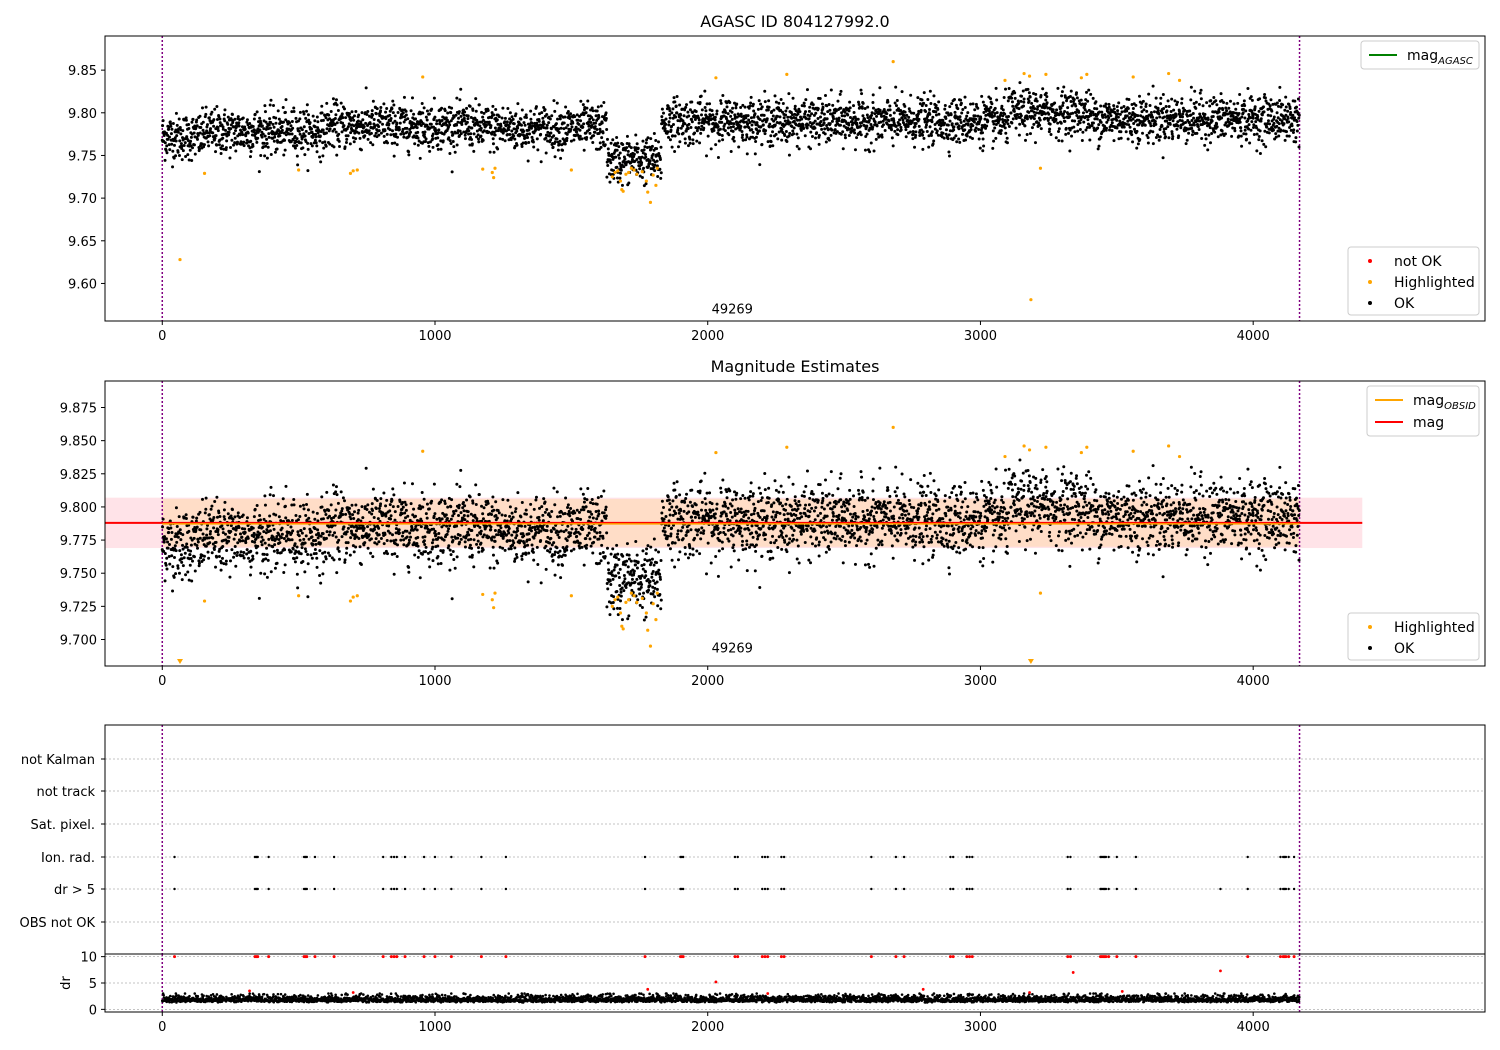  Describe the element at coordinates (82, 242) in the screenshot. I see `p1-ytick-label: 9.65` at that location.